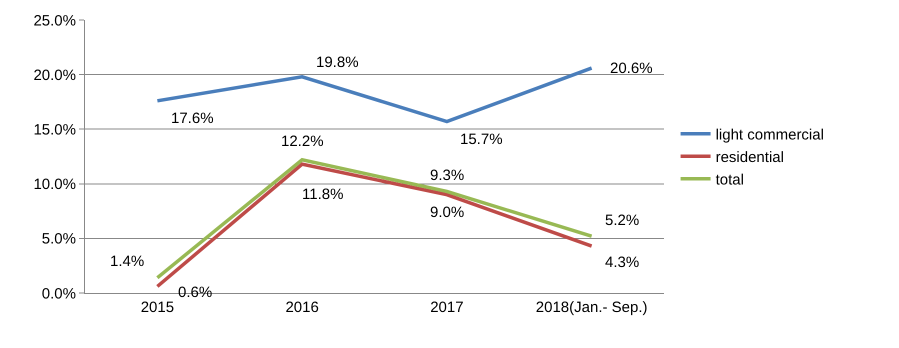 This screenshot has width=899, height=348. What do you see at coordinates (447, 212) in the screenshot?
I see `data-label: 9.0%` at bounding box center [447, 212].